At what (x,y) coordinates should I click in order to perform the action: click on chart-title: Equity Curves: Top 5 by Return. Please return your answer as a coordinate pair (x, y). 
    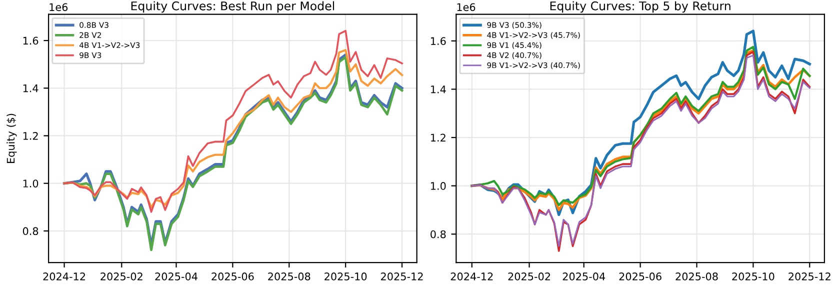
    Looking at the image, I should click on (640, 7).